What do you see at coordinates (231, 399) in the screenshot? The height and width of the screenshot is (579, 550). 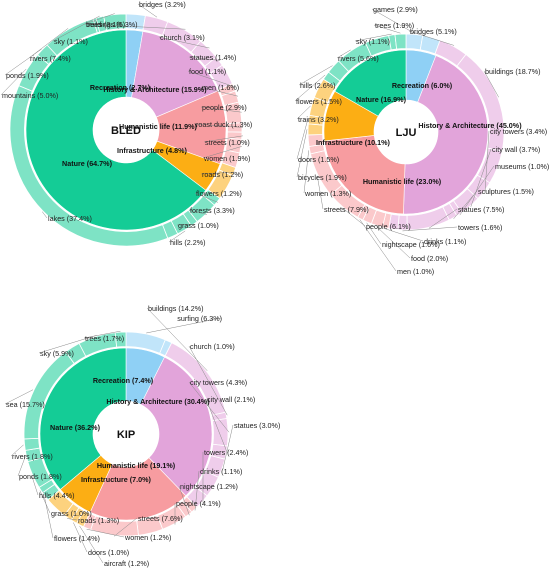 I see `outer-label-2-5: city wall (2.1%)` at bounding box center [231, 399].